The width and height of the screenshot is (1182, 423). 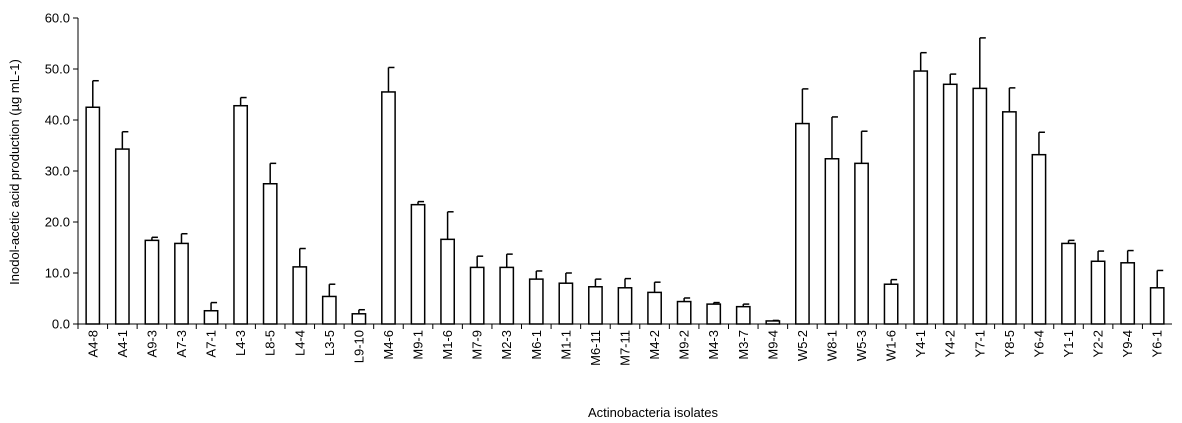 What do you see at coordinates (57, 18) in the screenshot?
I see `y-tick-label: 60.0` at bounding box center [57, 18].